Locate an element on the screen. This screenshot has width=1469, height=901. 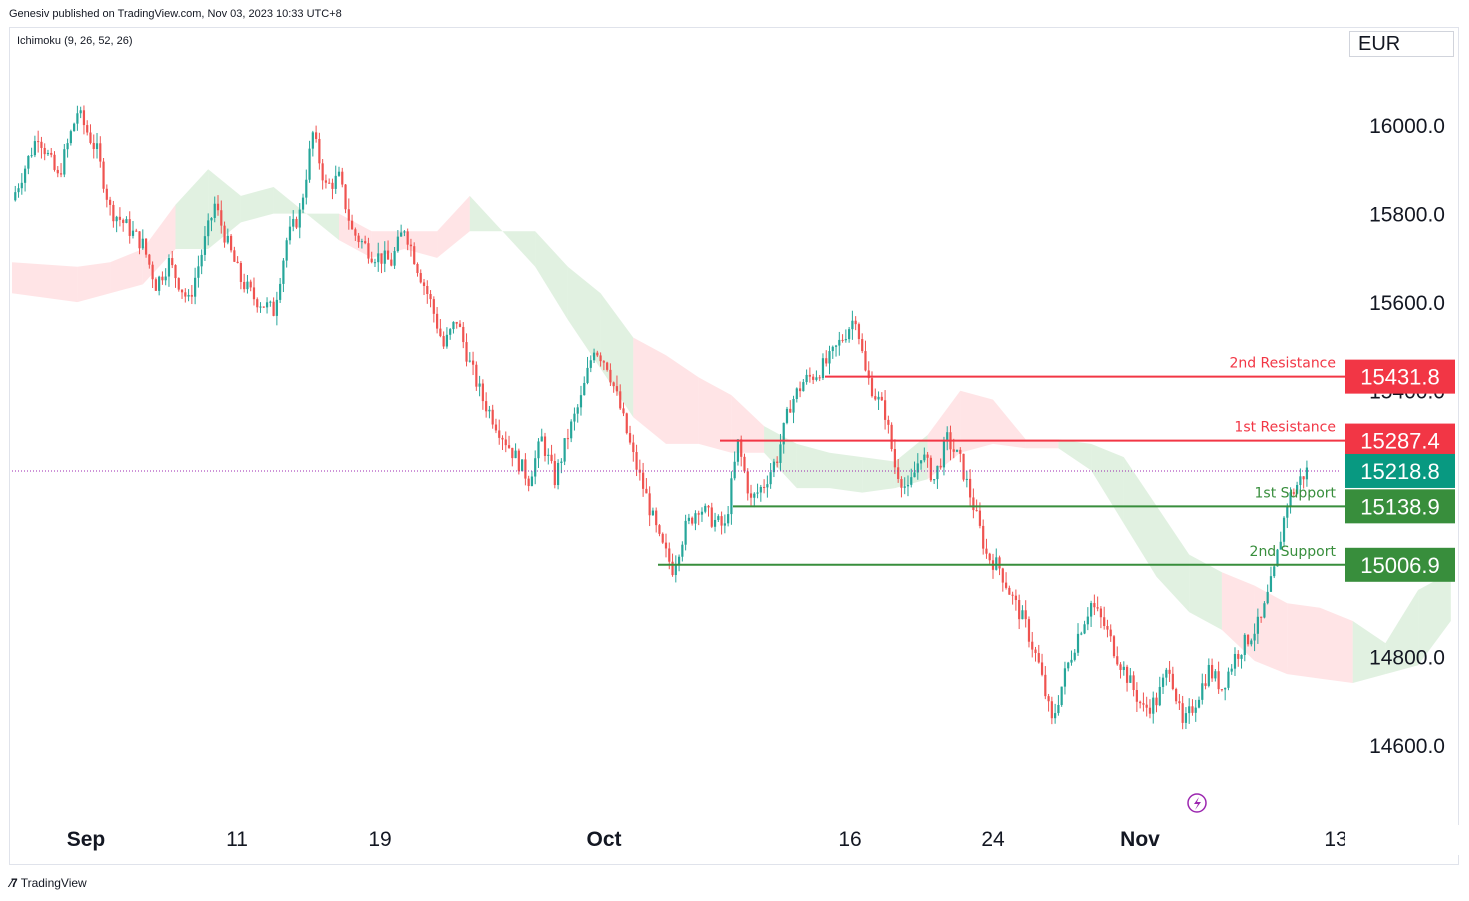
indicator-label: Ichimoku (9, 26, 52, 26) is located at coordinates (75, 41).